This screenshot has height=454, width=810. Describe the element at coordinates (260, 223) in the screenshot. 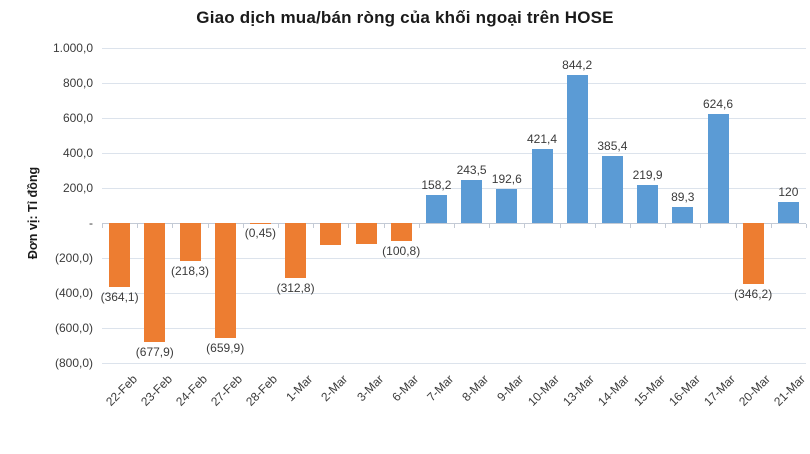

I see `bar-28-Feb` at that location.